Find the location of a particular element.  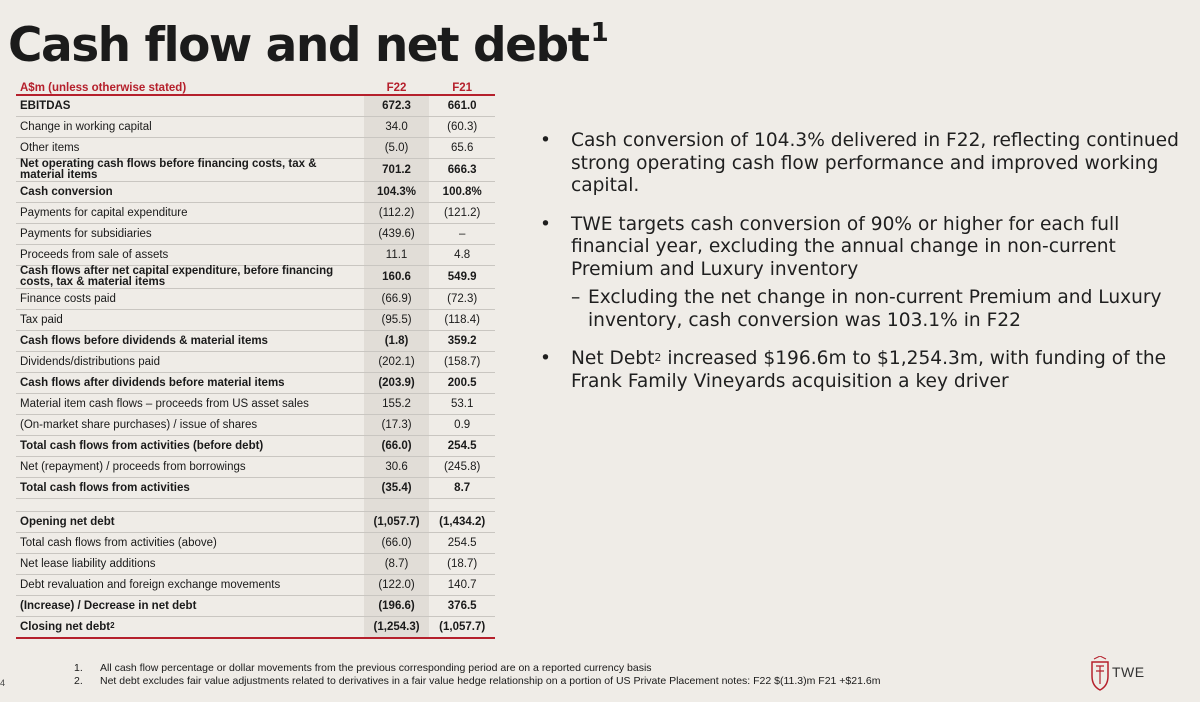

cell-f22: (35.4) is located at coordinates (396, 488).